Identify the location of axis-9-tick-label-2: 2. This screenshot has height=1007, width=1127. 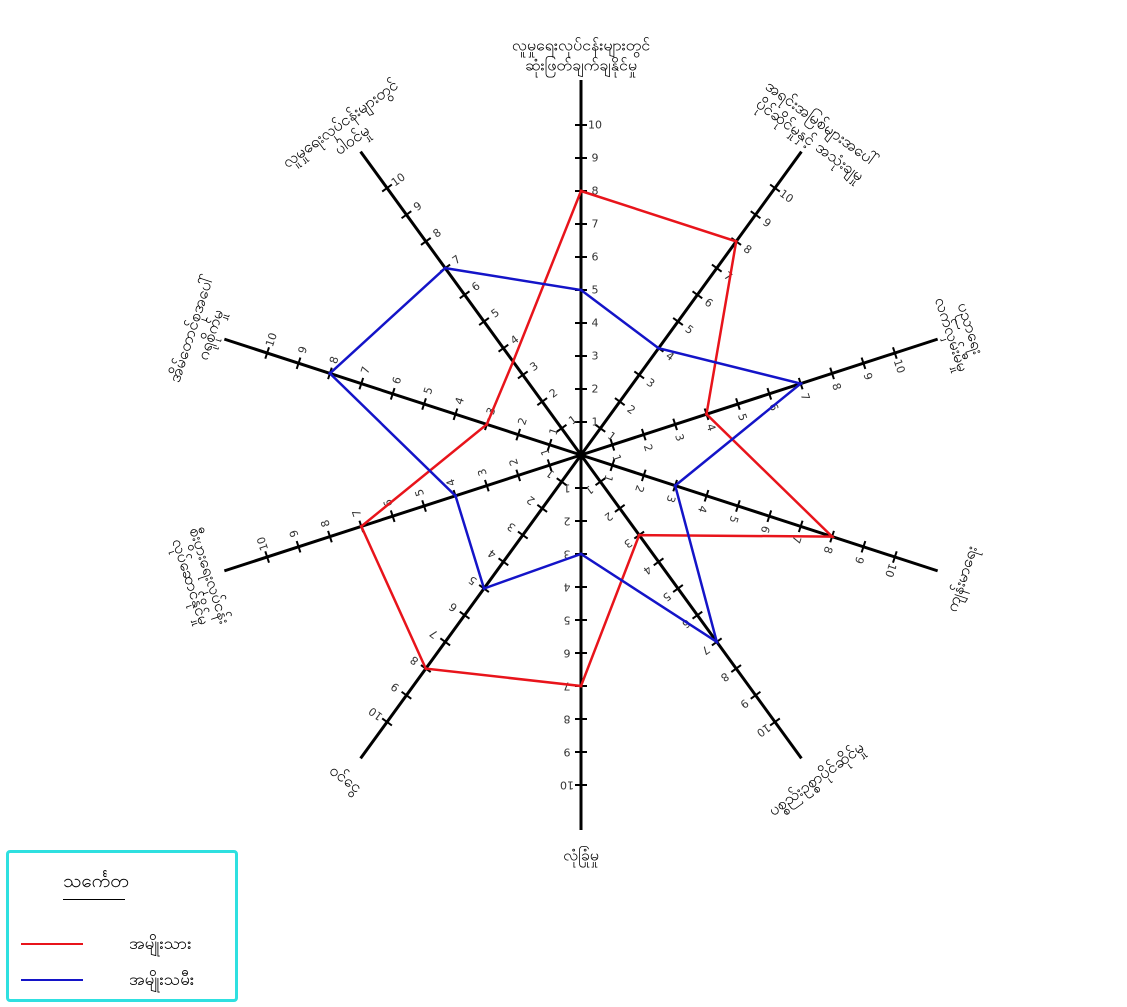
(553, 393).